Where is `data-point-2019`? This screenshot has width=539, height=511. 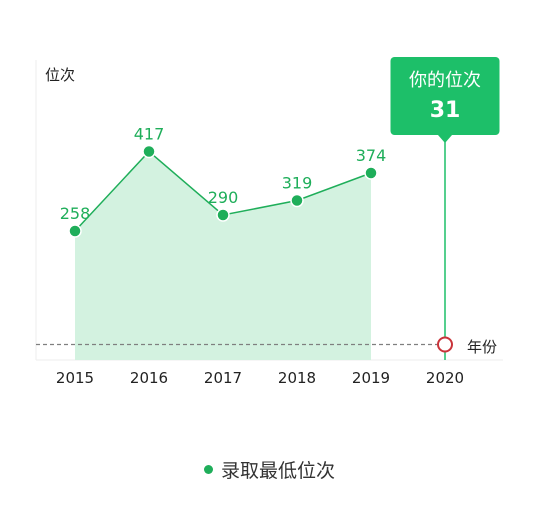 data-point-2019 is located at coordinates (371, 173).